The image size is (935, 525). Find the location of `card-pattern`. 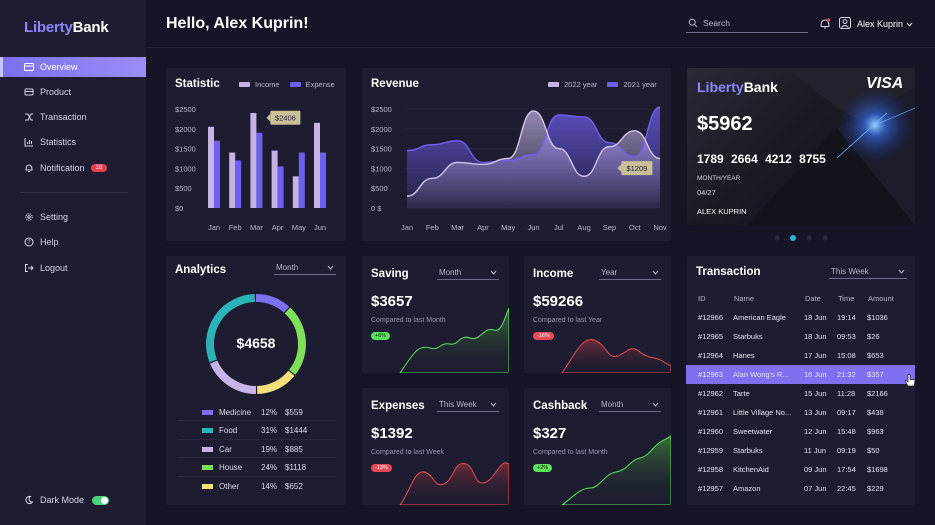

card-pattern is located at coordinates (831, 146).